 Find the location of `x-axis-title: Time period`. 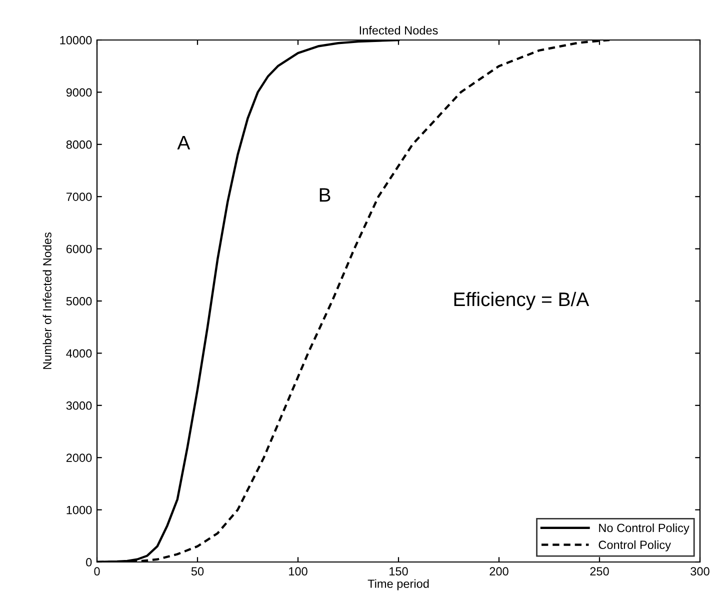

x-axis-title: Time period is located at coordinates (398, 584).